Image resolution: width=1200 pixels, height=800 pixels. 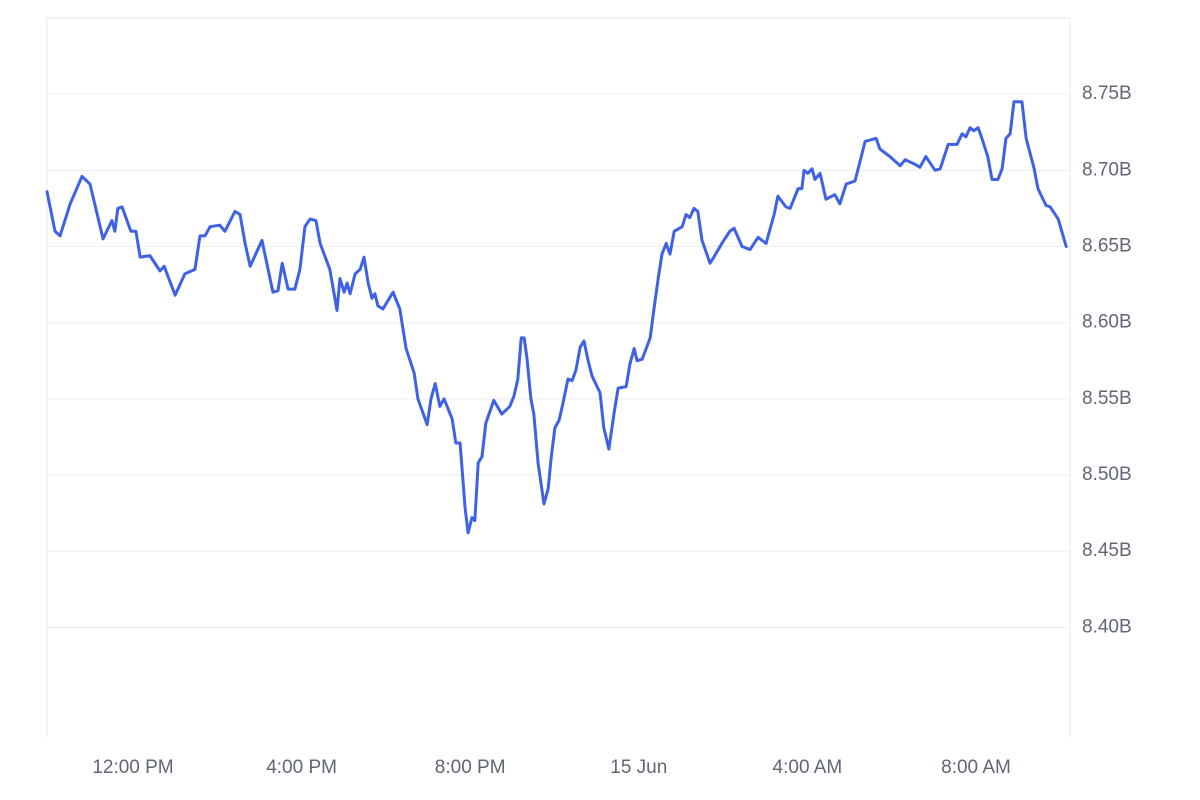 I want to click on x-tick-label: 4:00 AM, so click(x=808, y=767).